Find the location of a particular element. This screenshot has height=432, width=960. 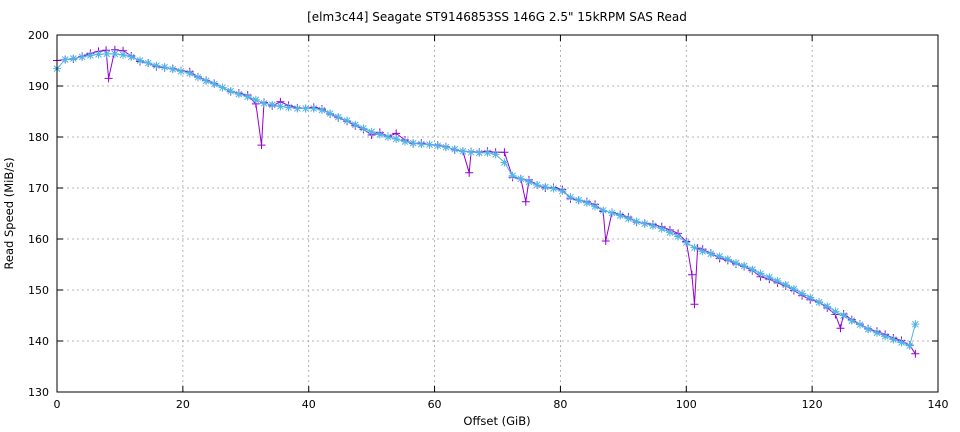

y-tick-label: 200 is located at coordinates (38, 35).